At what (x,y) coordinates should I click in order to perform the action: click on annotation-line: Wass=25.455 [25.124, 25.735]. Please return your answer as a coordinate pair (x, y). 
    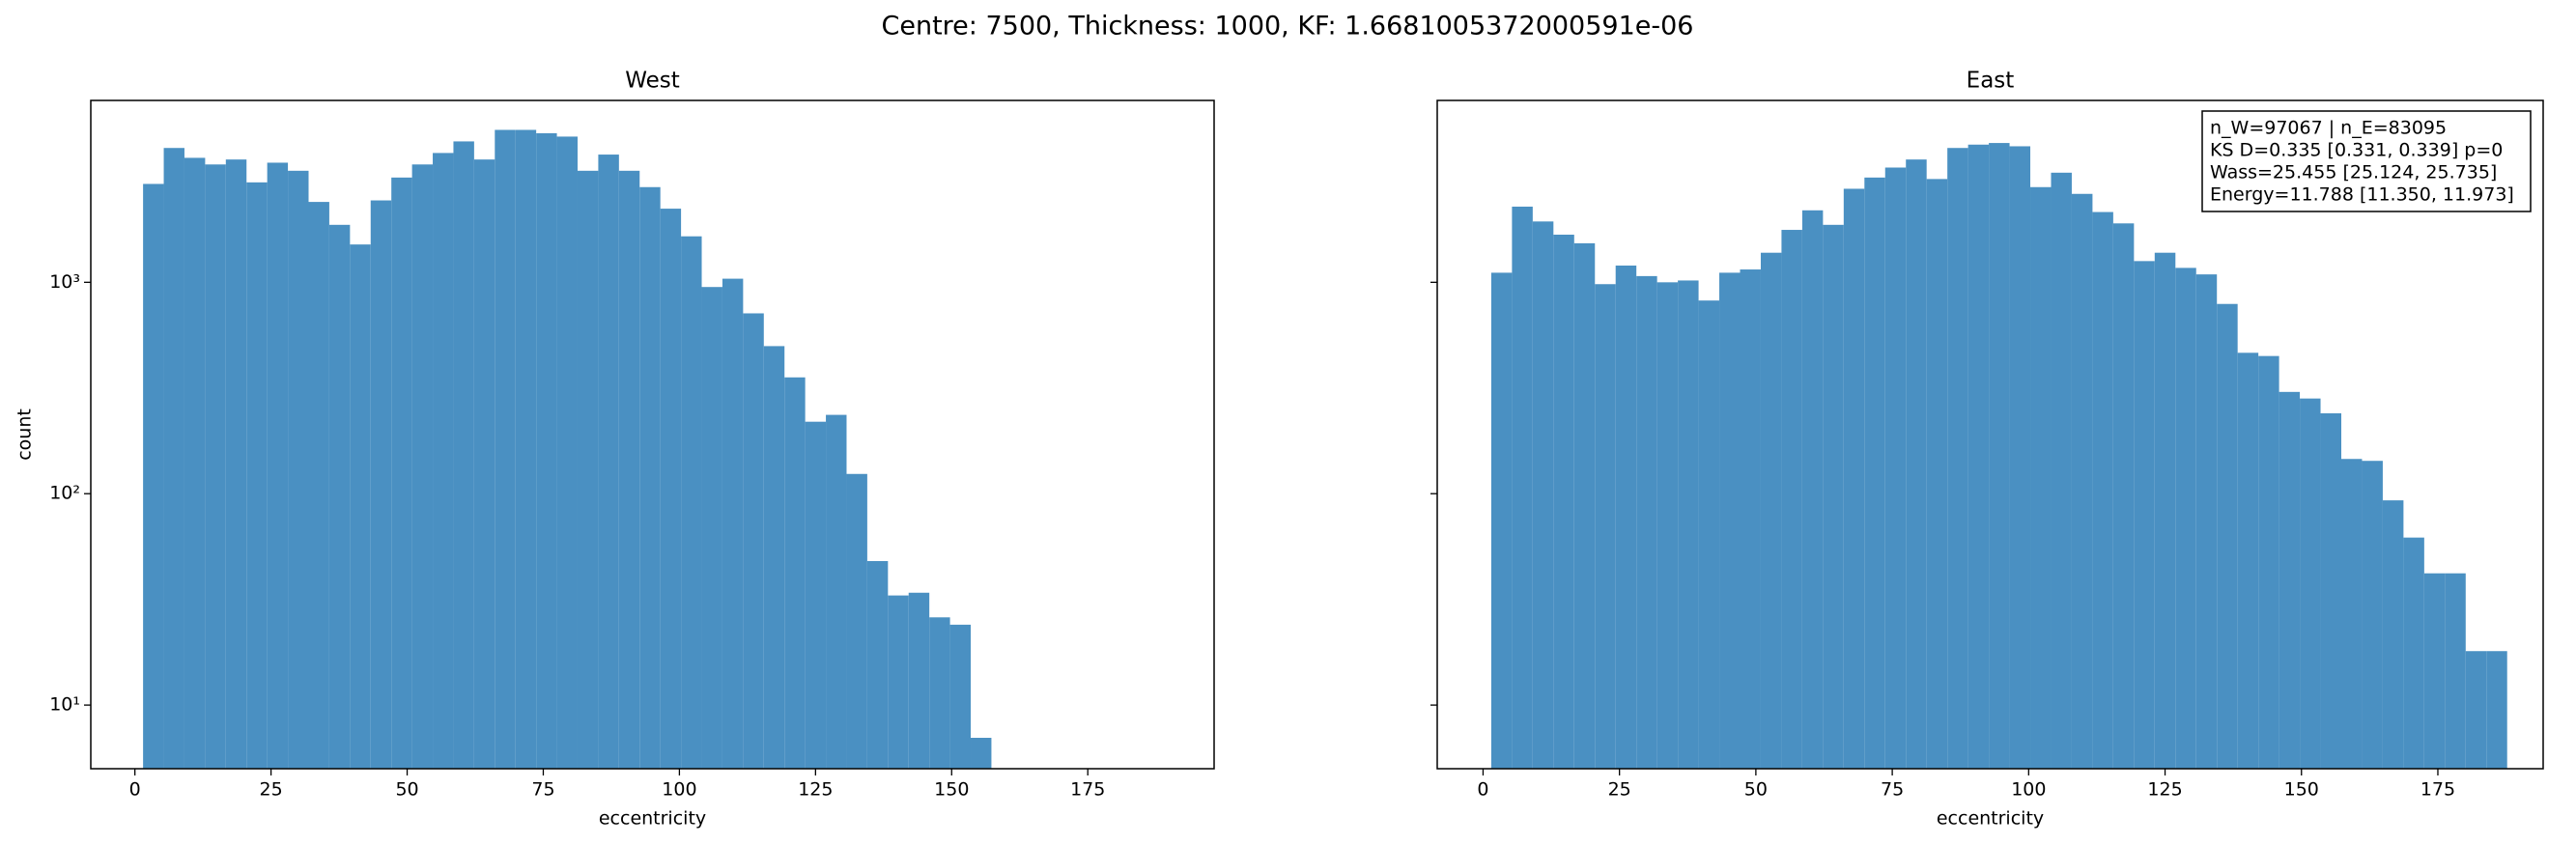
    Looking at the image, I should click on (2353, 172).